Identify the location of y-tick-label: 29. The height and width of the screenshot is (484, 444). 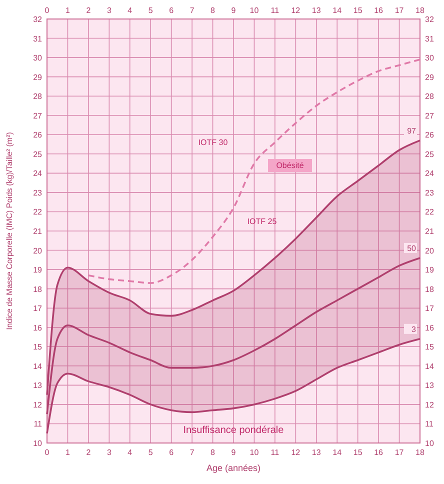
(38, 77).